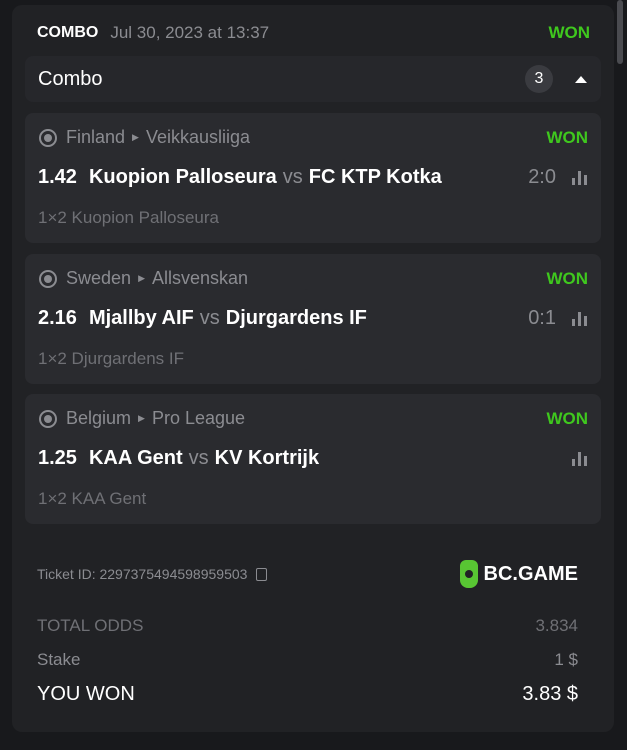 This screenshot has height=750, width=627. I want to click on bet-type: COMBO, so click(68, 32).